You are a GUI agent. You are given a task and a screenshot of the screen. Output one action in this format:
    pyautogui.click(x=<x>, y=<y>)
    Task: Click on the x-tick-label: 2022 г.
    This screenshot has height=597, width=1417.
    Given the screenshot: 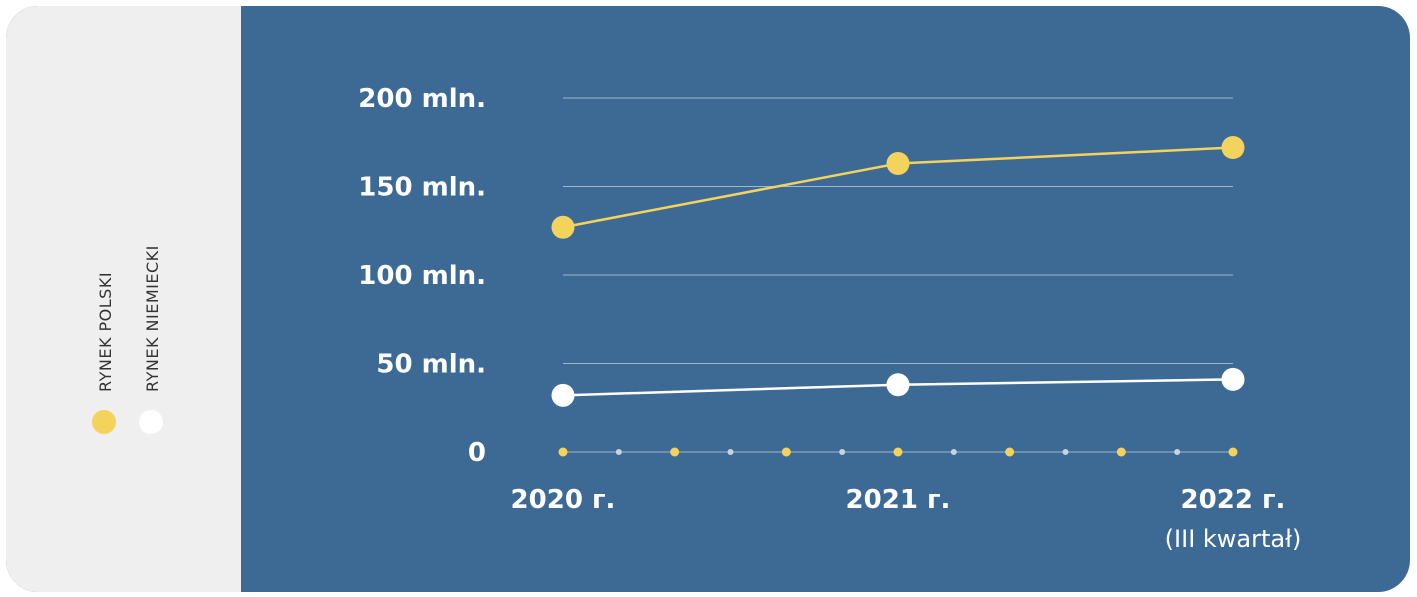 What is the action you would take?
    pyautogui.click(x=1233, y=500)
    